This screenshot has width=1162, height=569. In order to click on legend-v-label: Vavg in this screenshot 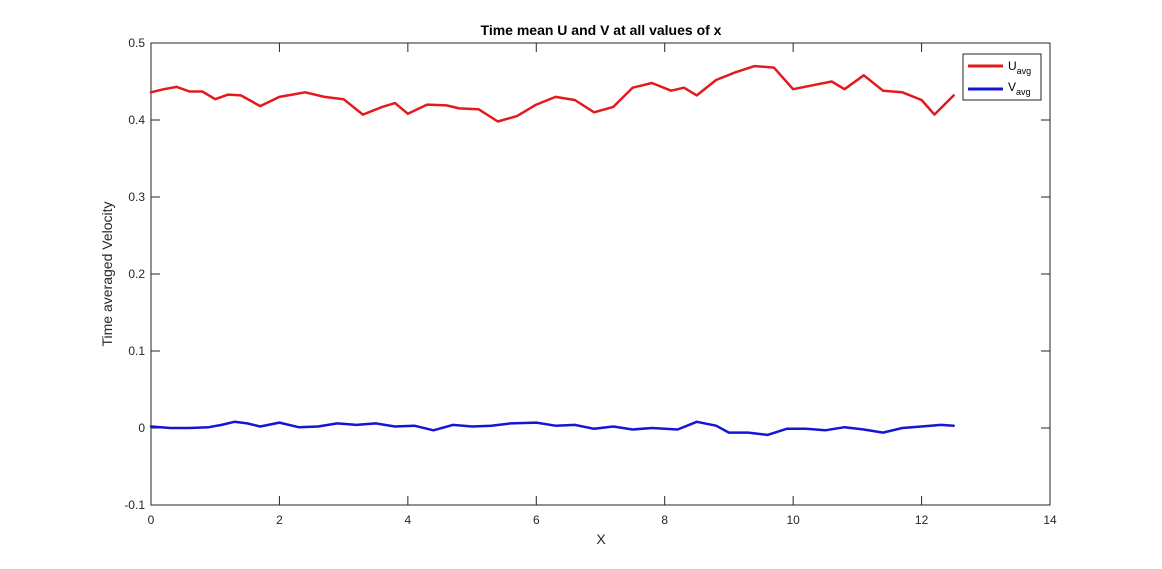, I will do `click(1019, 88)`.